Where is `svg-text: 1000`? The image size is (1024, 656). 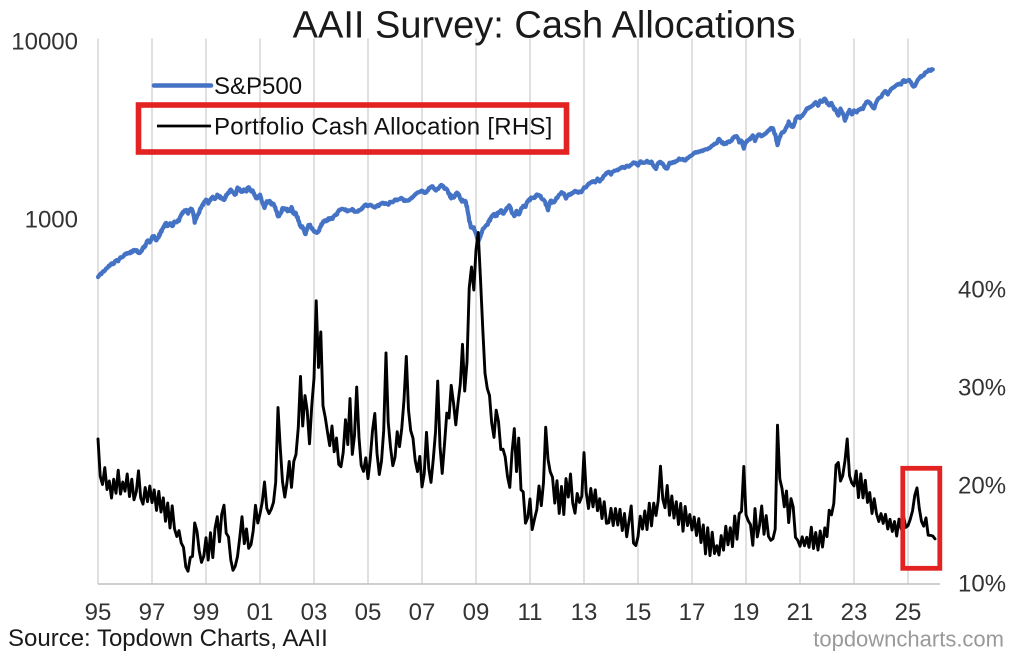
svg-text: 1000 is located at coordinates (51, 220).